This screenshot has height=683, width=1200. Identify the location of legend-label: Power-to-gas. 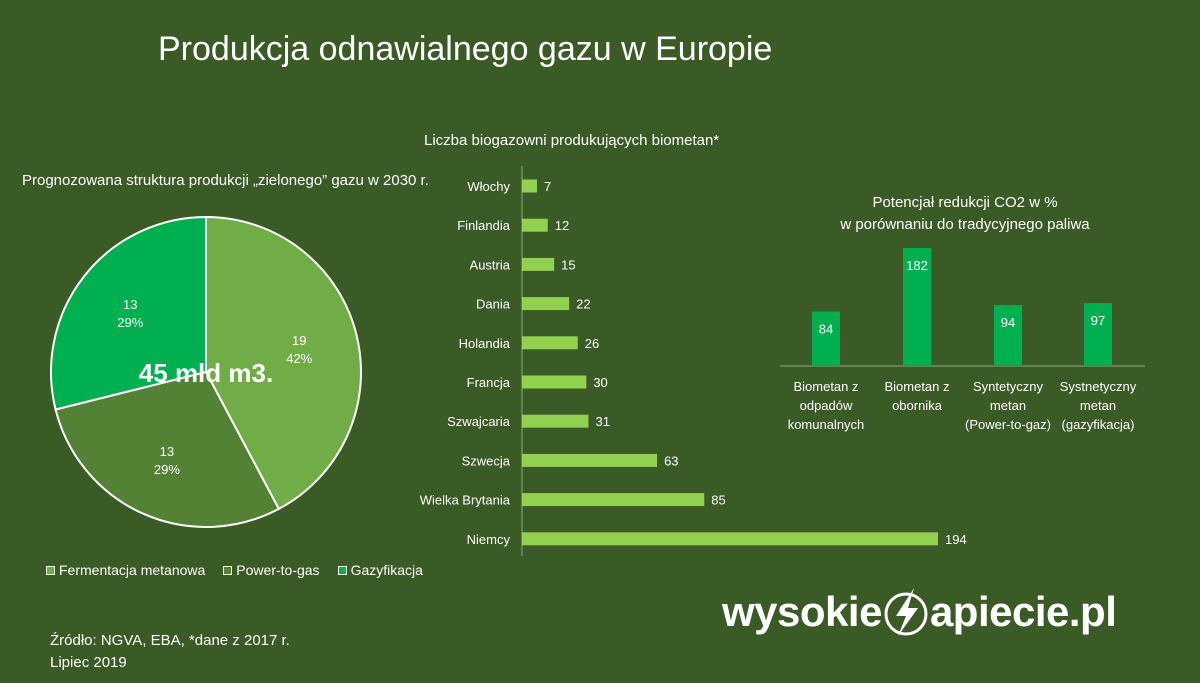
(278, 570).